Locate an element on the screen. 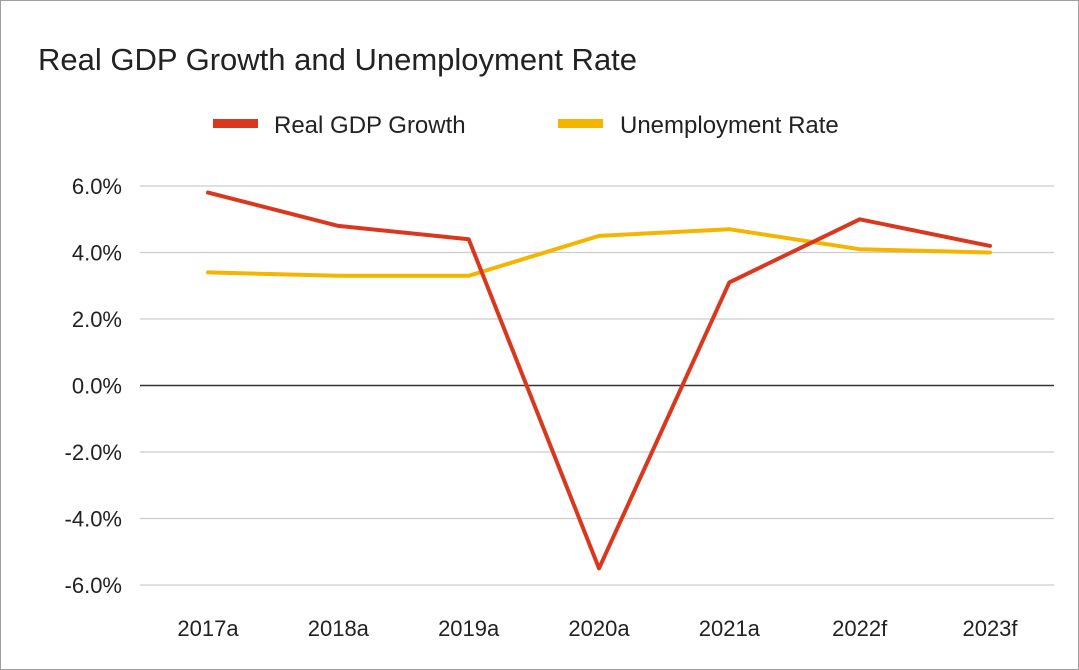  x-tick-label: 2017a is located at coordinates (208, 628).